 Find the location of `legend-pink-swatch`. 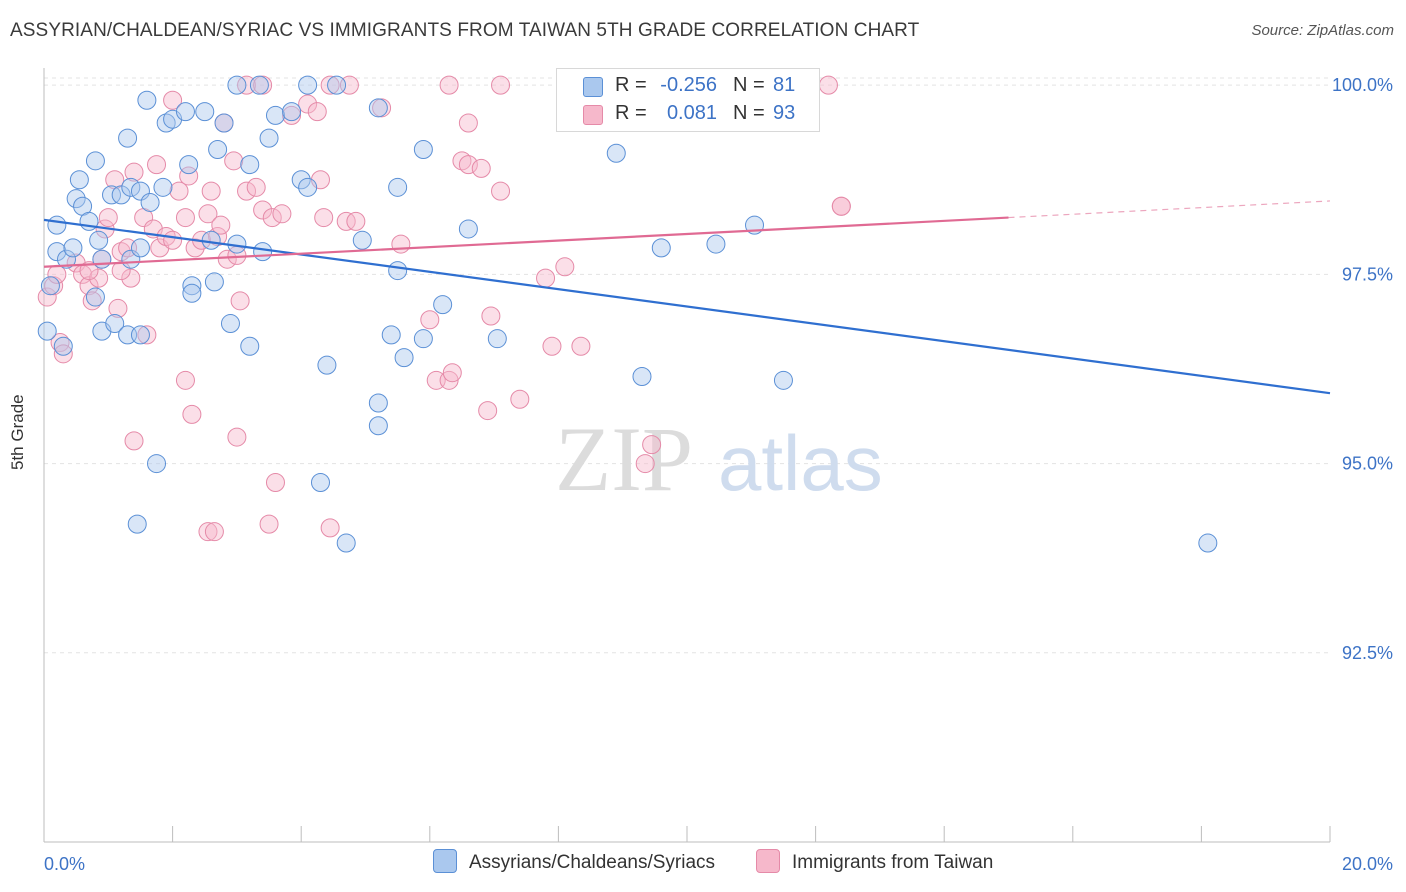

legend-pink-swatch is located at coordinates (768, 861).